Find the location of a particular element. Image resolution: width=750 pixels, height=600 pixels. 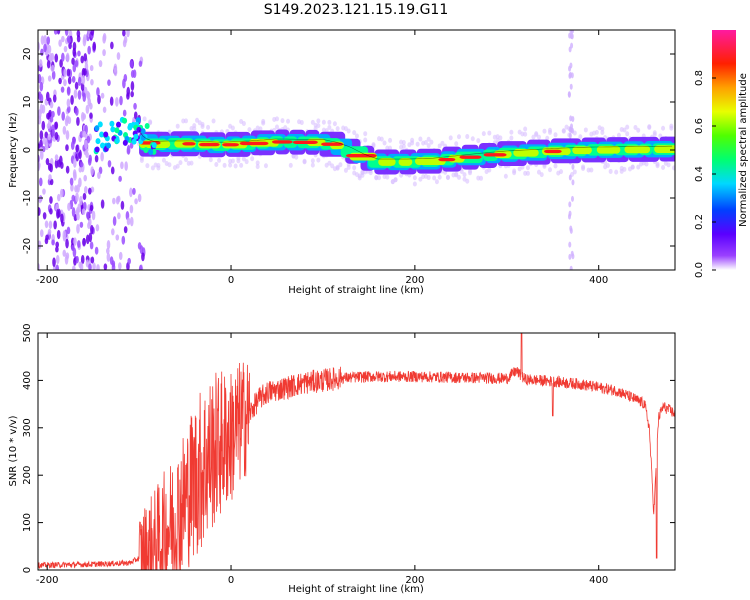

colorbar-tick-label: 0.0 is located at coordinates (699, 270).